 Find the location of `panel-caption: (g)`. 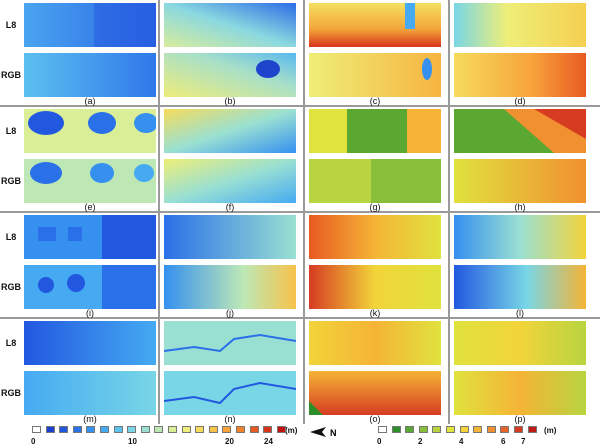

panel-caption: (g) is located at coordinates (375, 207).